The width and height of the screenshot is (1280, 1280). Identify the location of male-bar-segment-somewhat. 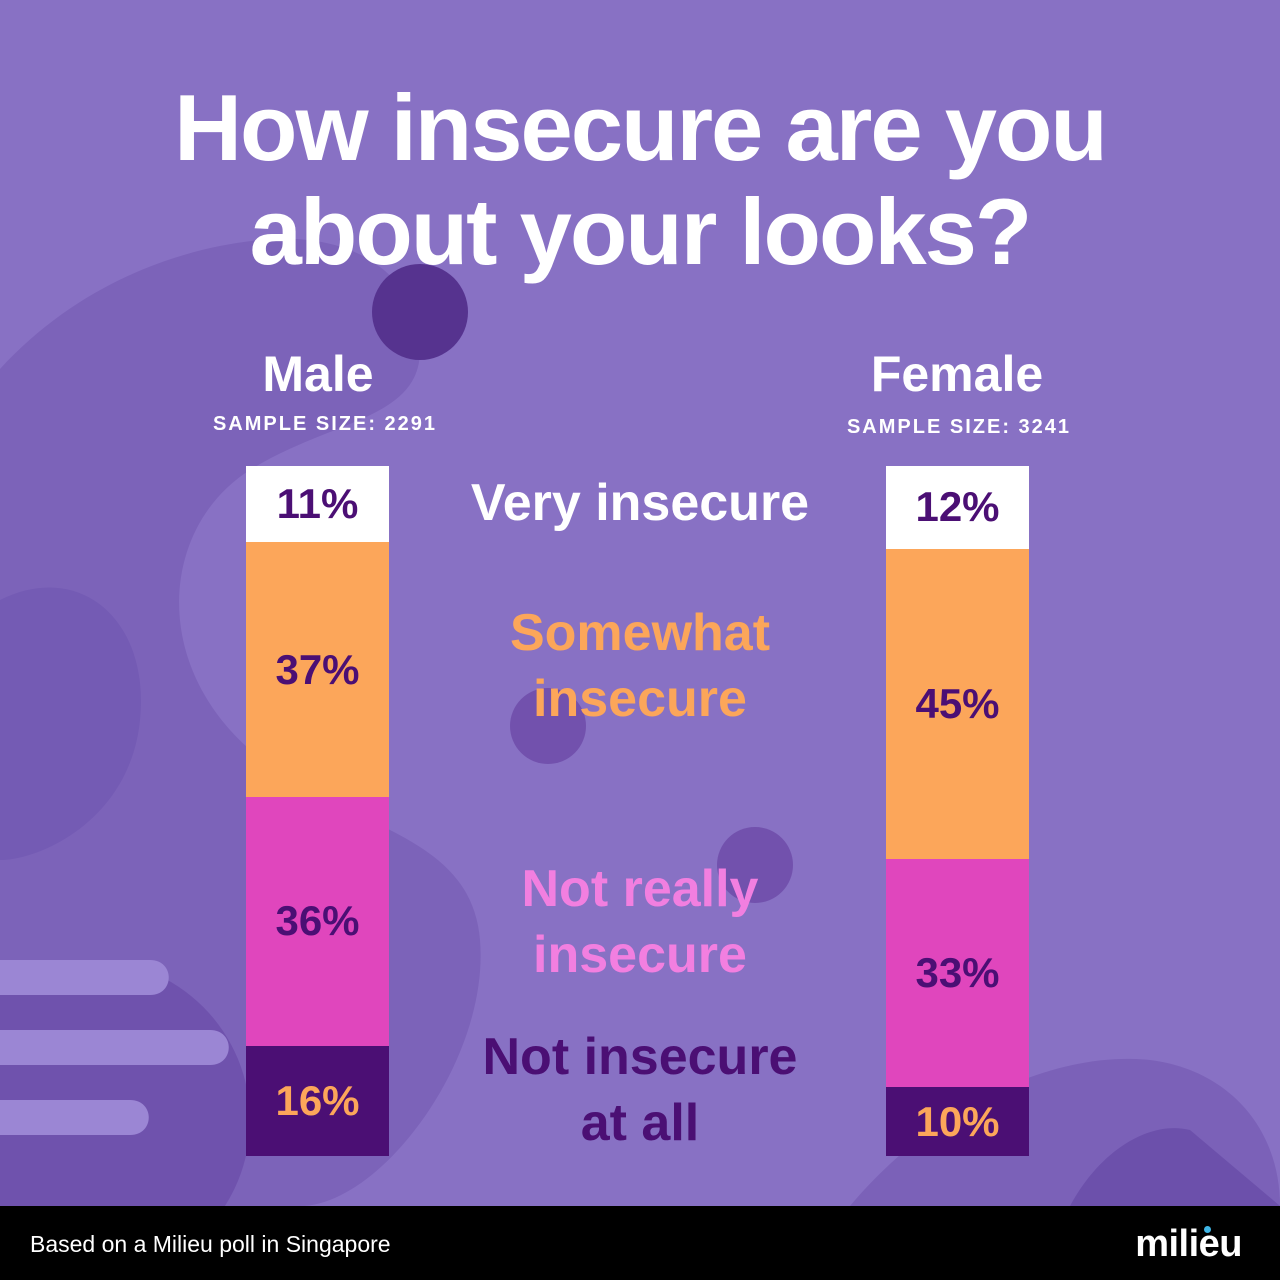
(317, 669).